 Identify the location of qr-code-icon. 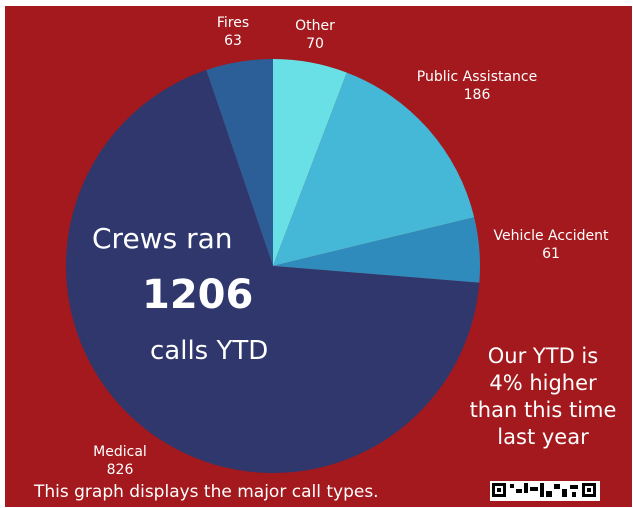
(545, 491).